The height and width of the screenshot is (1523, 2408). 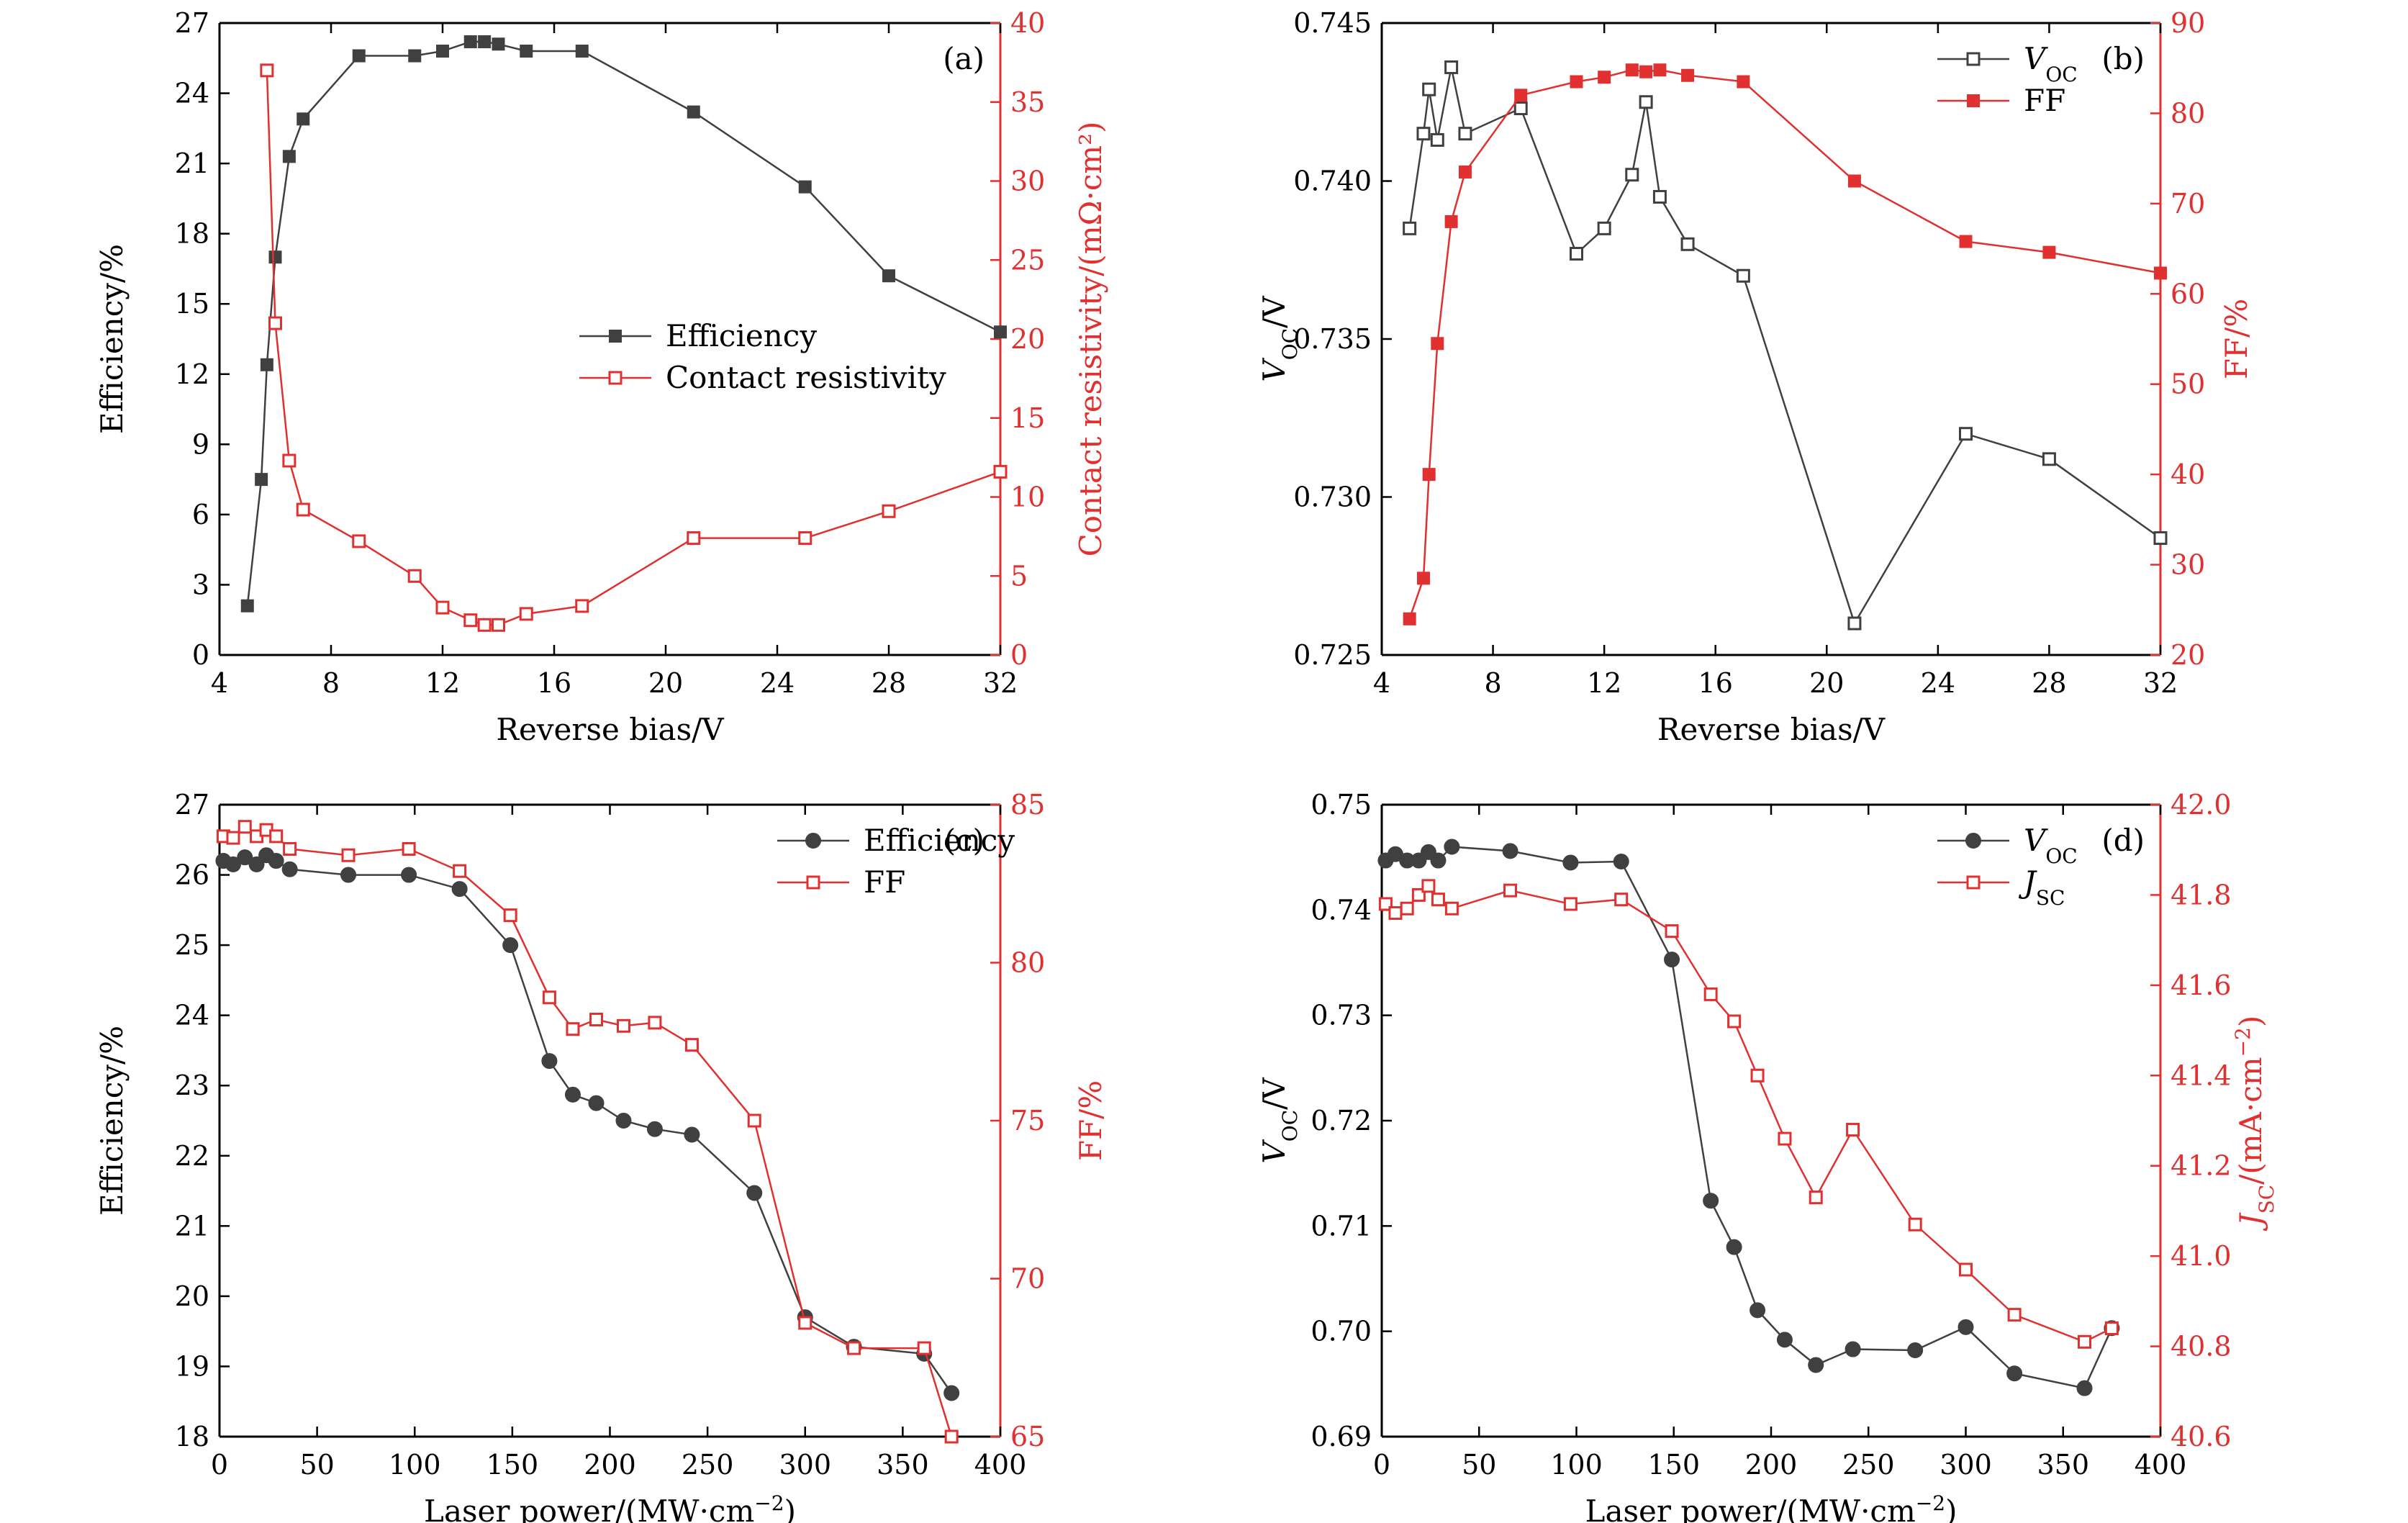 What do you see at coordinates (2188, 294) in the screenshot?
I see `y2-tick-label: 60` at bounding box center [2188, 294].